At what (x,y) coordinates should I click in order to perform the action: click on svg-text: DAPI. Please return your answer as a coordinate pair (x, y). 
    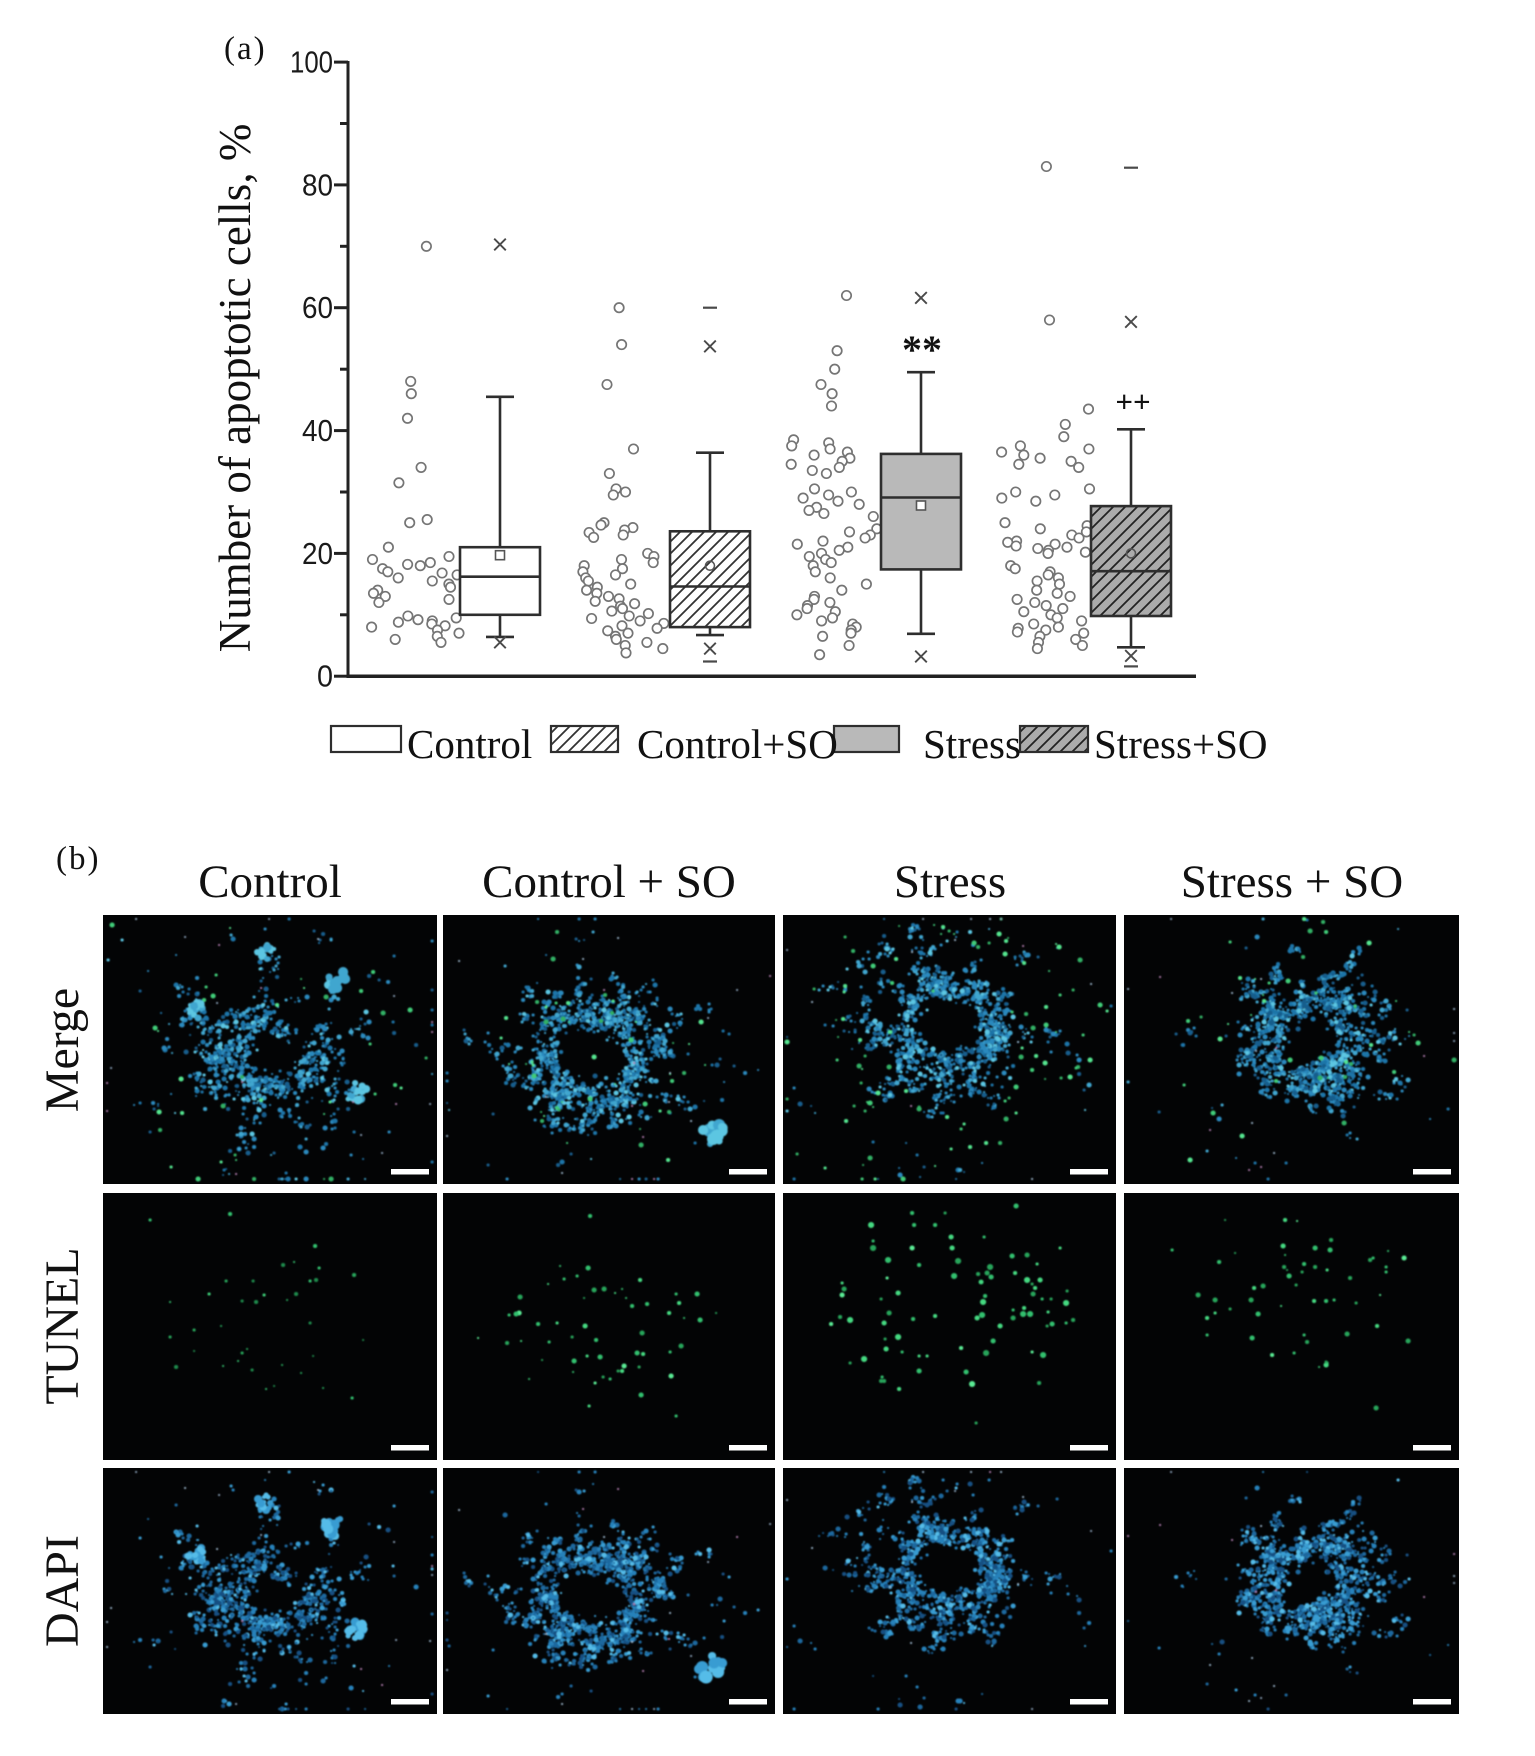
    Looking at the image, I should click on (62, 1591).